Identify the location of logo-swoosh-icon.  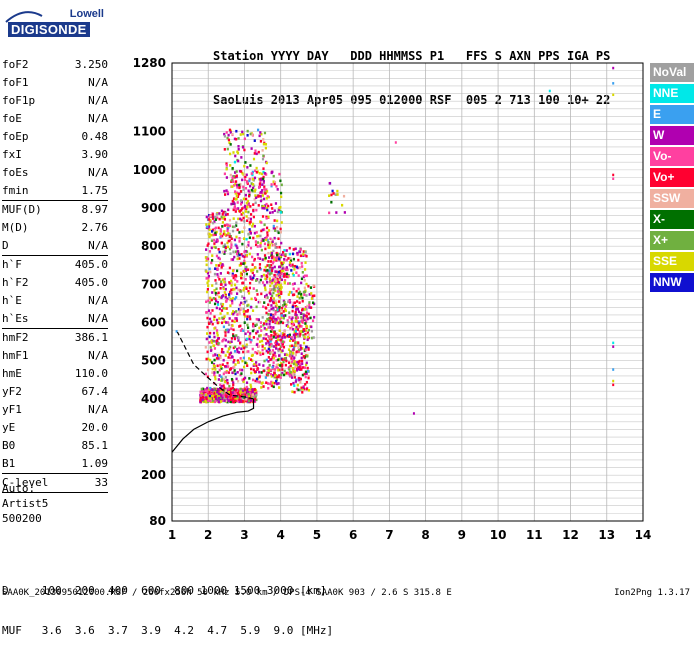
(24, 17).